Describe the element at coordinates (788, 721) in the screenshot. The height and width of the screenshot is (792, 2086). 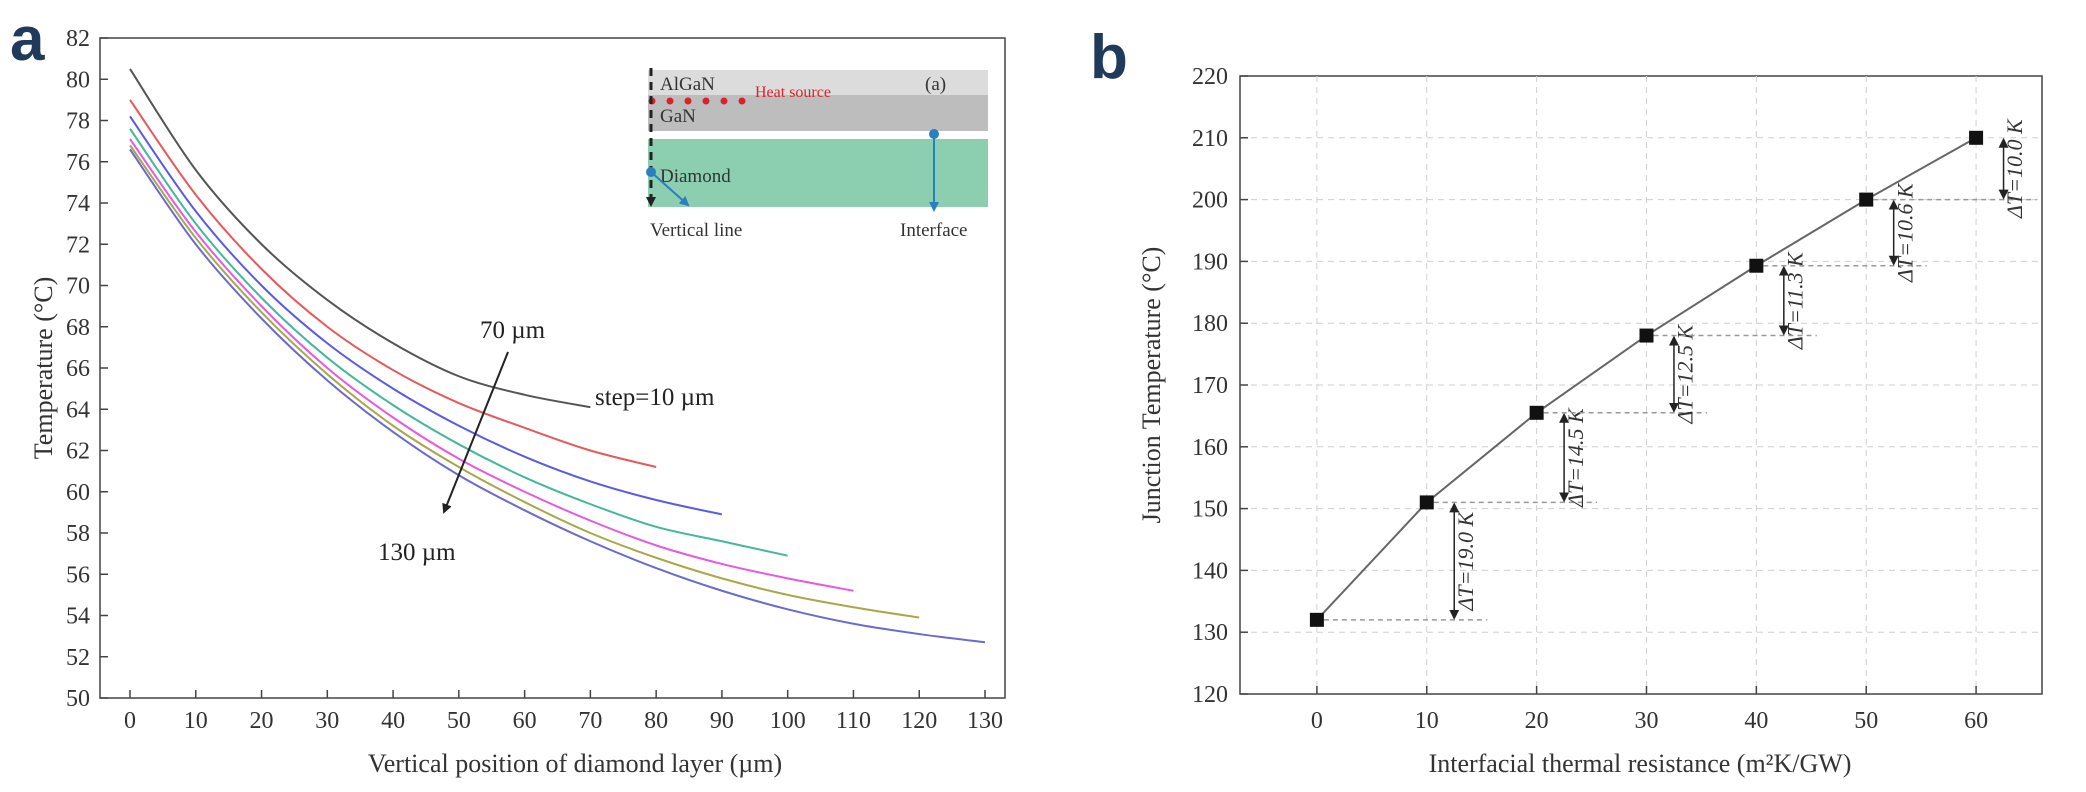
I see `x-tick-label: 100` at that location.